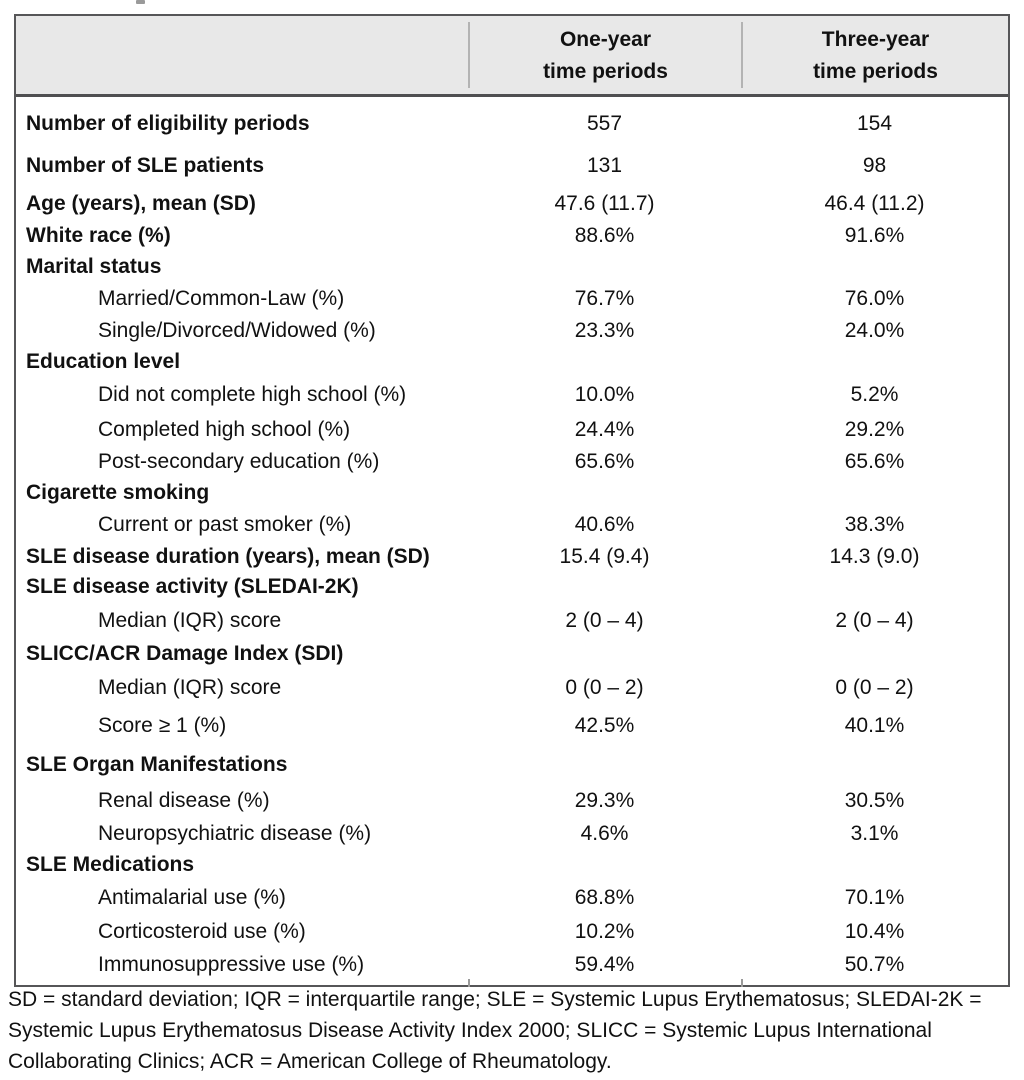 The width and height of the screenshot is (1024, 1080). What do you see at coordinates (512, 361) in the screenshot?
I see `table-row: Education level` at bounding box center [512, 361].